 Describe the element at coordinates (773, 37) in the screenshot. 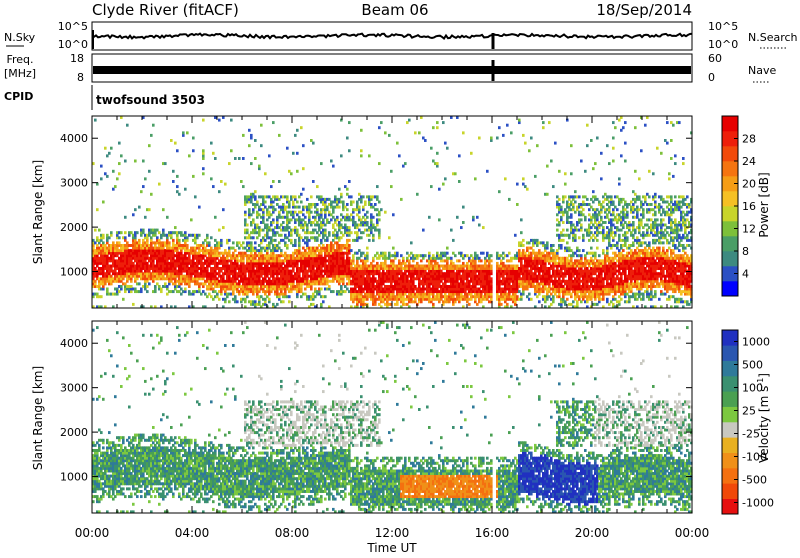

I see `nsearch-label: N.Search` at that location.